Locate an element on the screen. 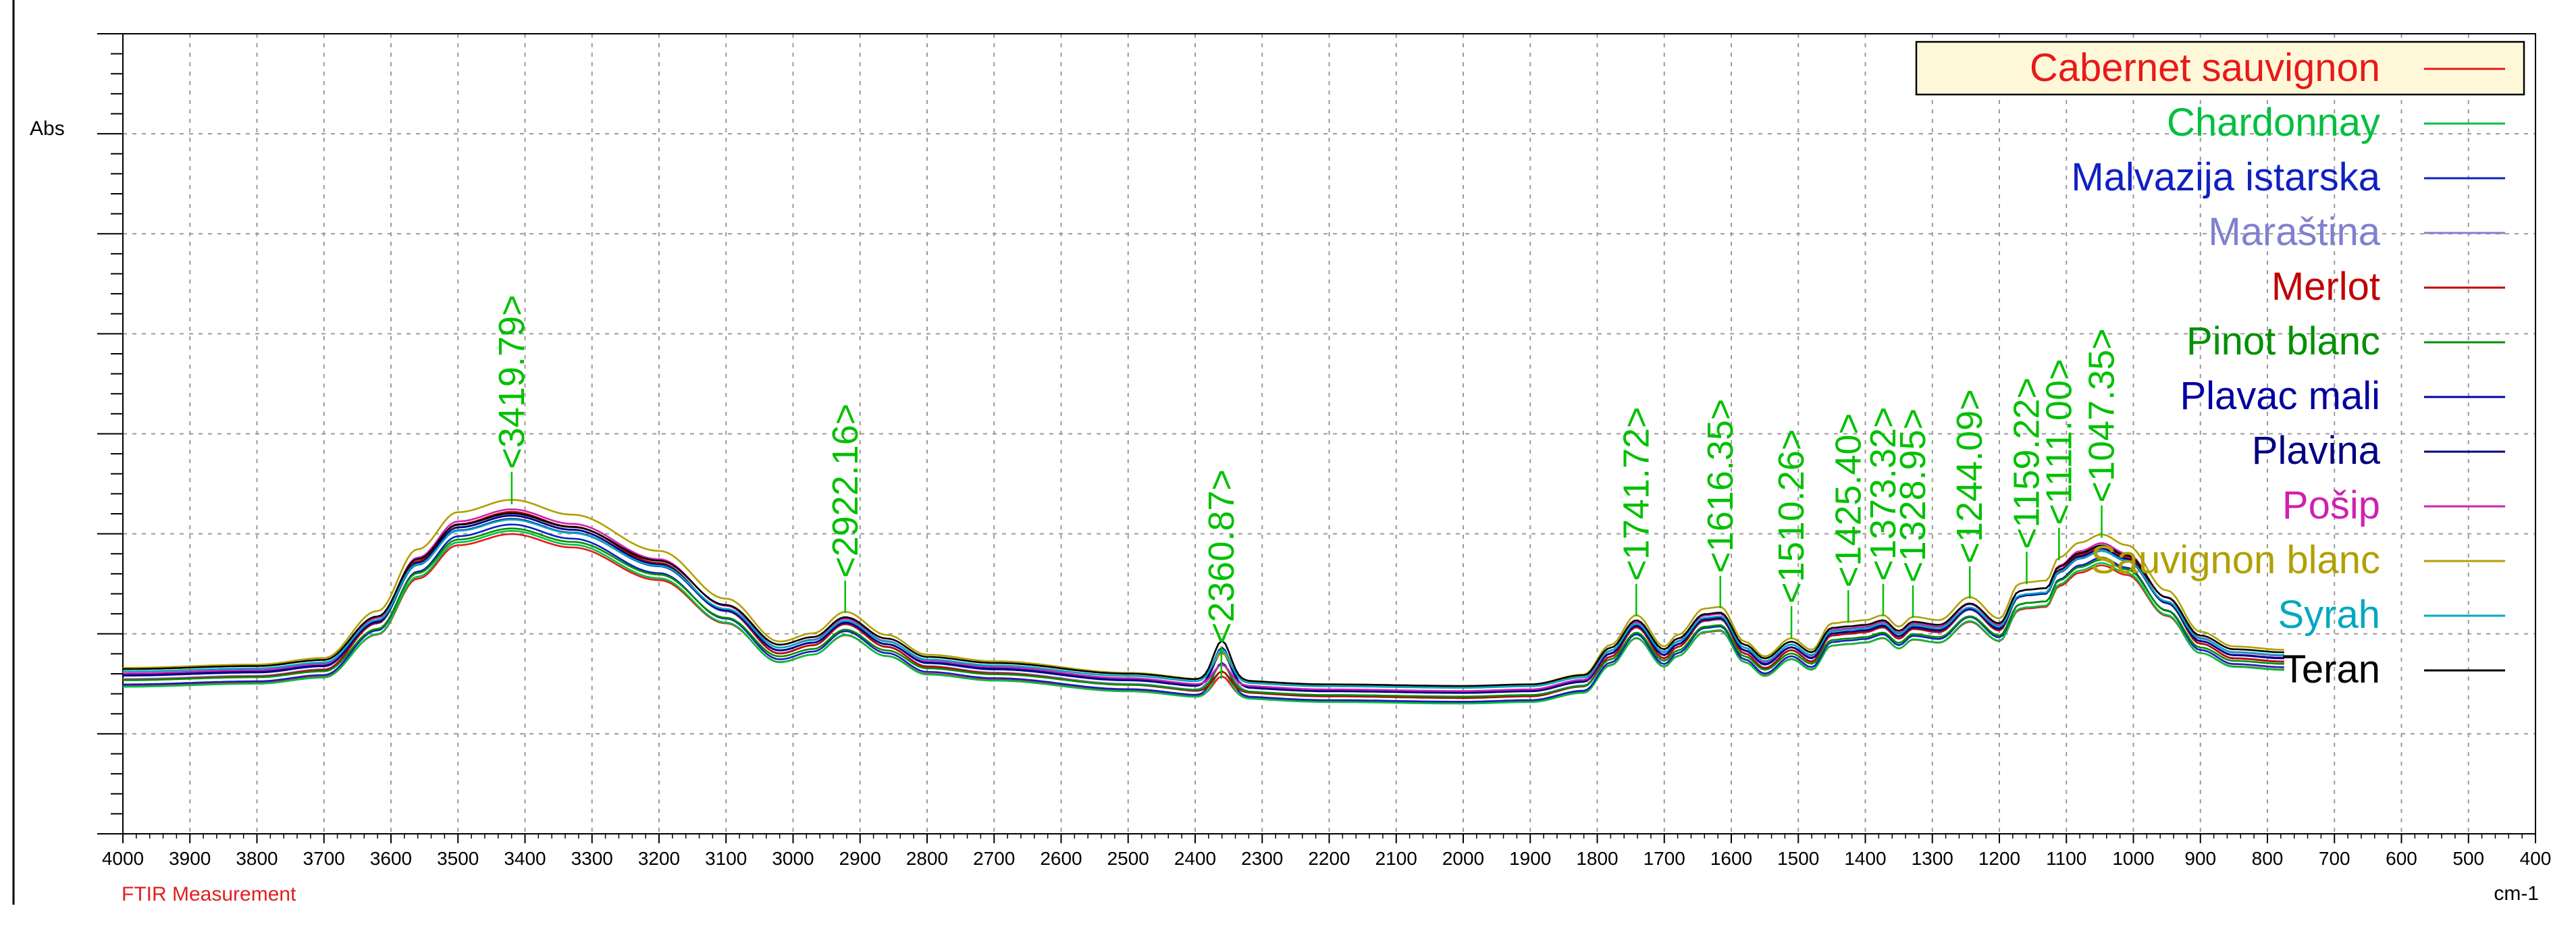 The height and width of the screenshot is (929, 2576). x-tick-label: 3100 is located at coordinates (726, 859).